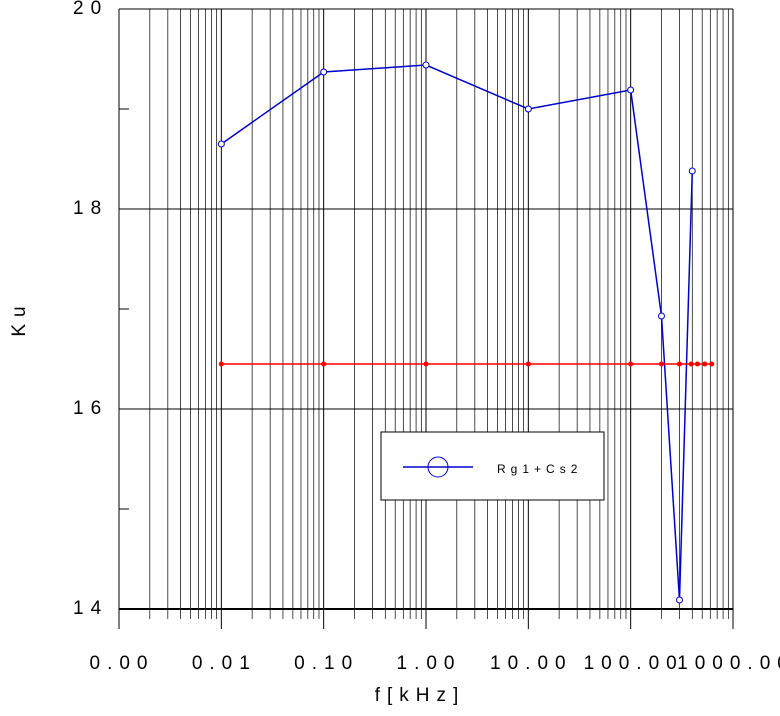 This screenshot has height=716, width=780. What do you see at coordinates (224, 663) in the screenshot?
I see `x-tick-label: 0.01` at bounding box center [224, 663].